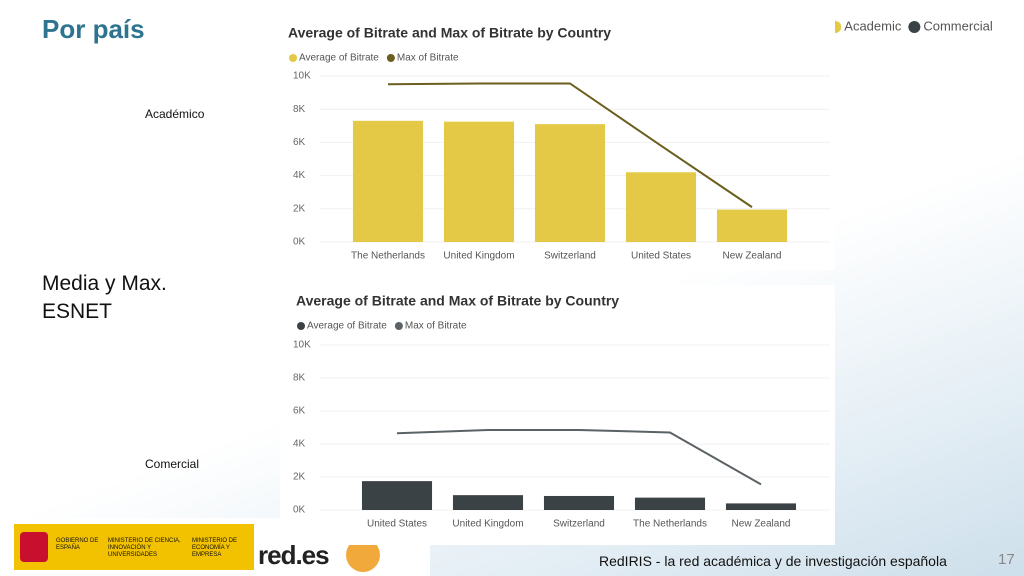 The height and width of the screenshot is (576, 1024). Describe the element at coordinates (172, 464) in the screenshot. I see `label-commercial: Comercial` at that location.